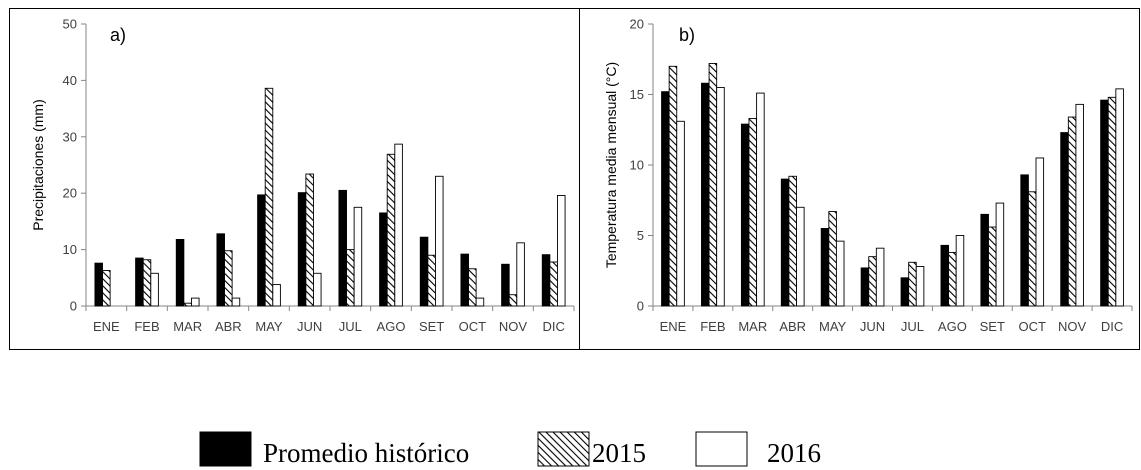  I want to click on panel-a-bar-historico-ago, so click(383, 259).